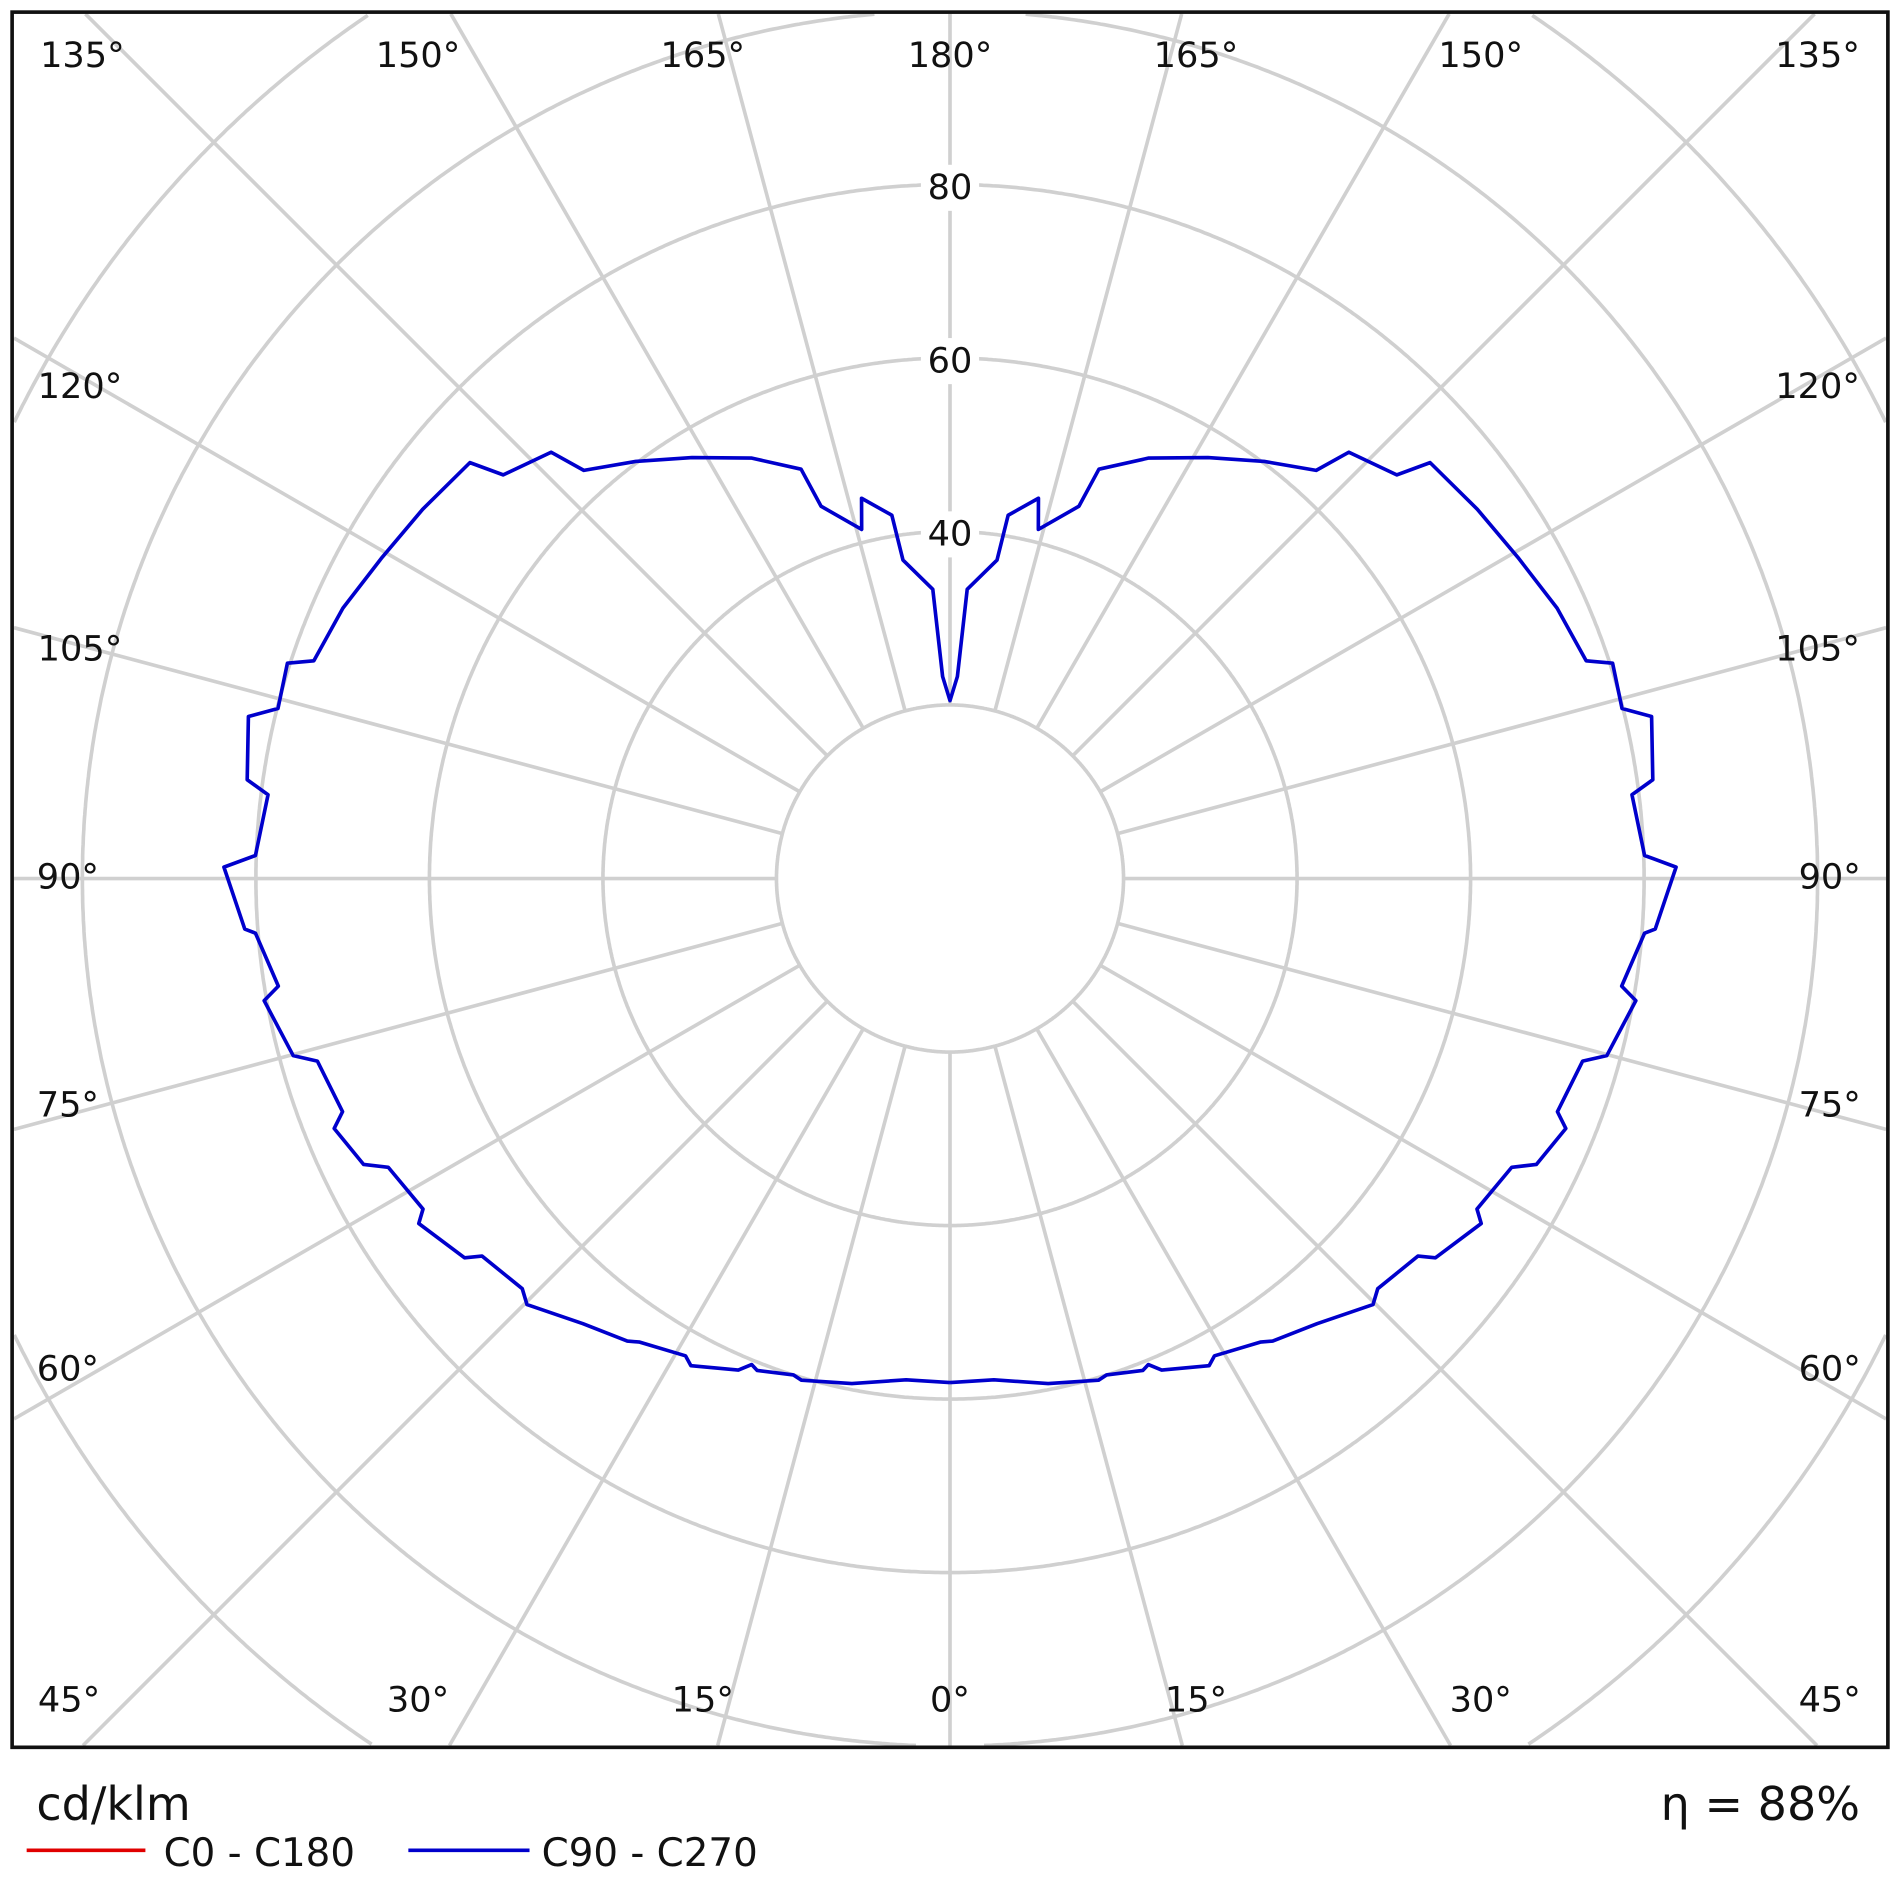 This screenshot has width=1900, height=1900. What do you see at coordinates (950, 187) in the screenshot?
I see `radial-tick-80: 80` at bounding box center [950, 187].